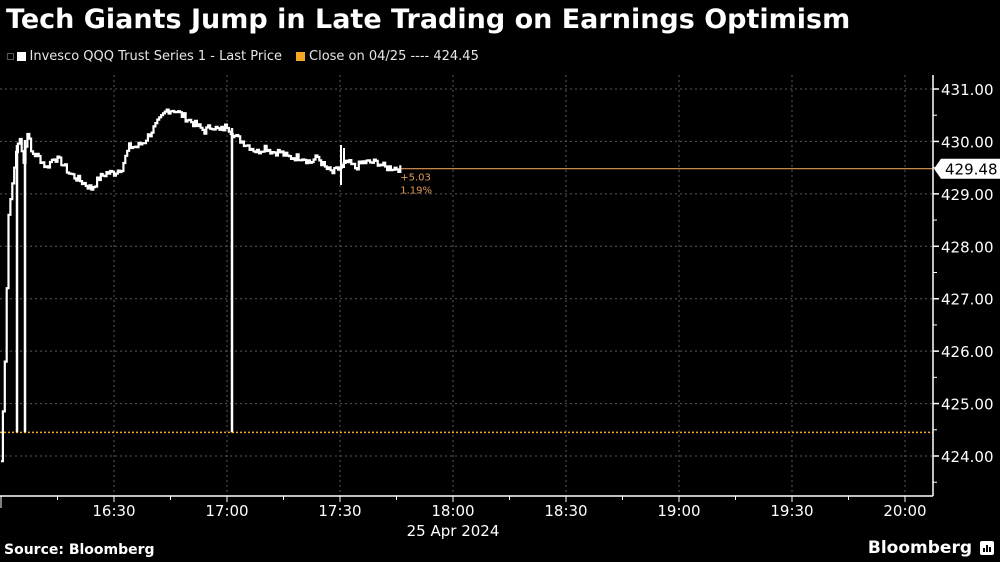  I want to click on legend-swatch-orange, so click(300, 56).